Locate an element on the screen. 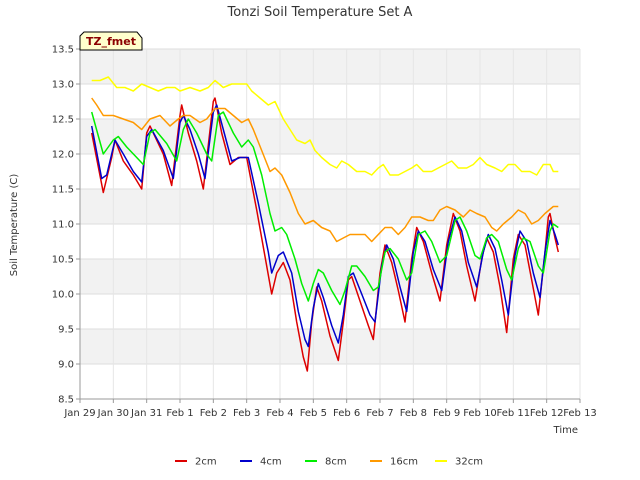 This screenshot has width=640, height=480. y-tick-label: 11.5 is located at coordinates (63, 190).